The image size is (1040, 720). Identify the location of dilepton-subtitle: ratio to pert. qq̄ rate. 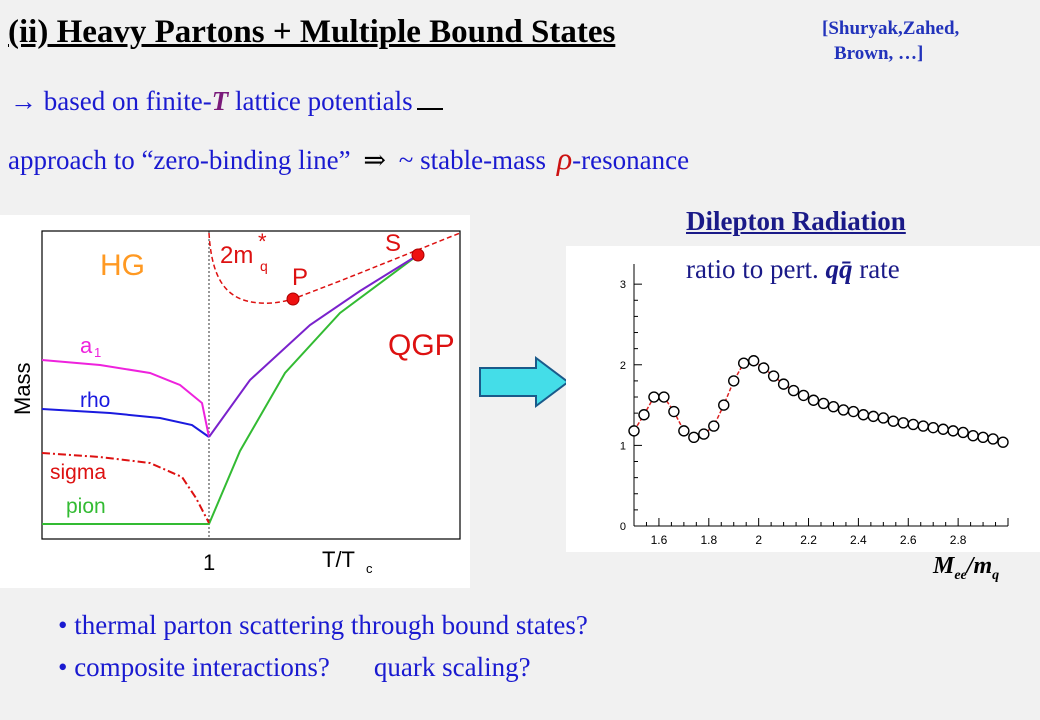
(793, 269).